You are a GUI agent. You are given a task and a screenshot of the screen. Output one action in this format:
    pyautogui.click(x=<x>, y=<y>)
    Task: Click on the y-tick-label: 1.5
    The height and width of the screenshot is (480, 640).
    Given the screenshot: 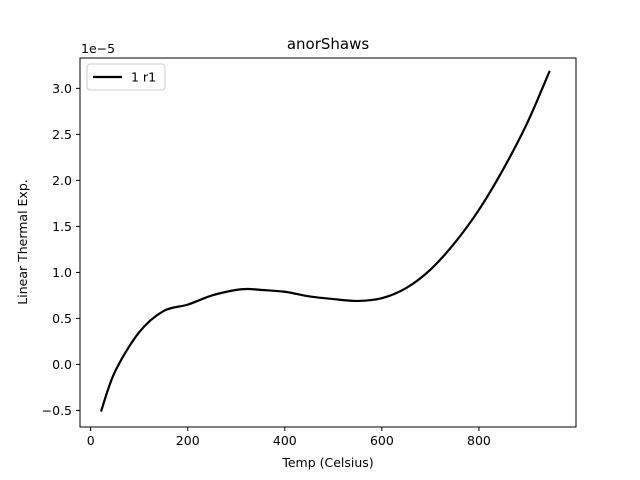 What is the action you would take?
    pyautogui.click(x=62, y=226)
    